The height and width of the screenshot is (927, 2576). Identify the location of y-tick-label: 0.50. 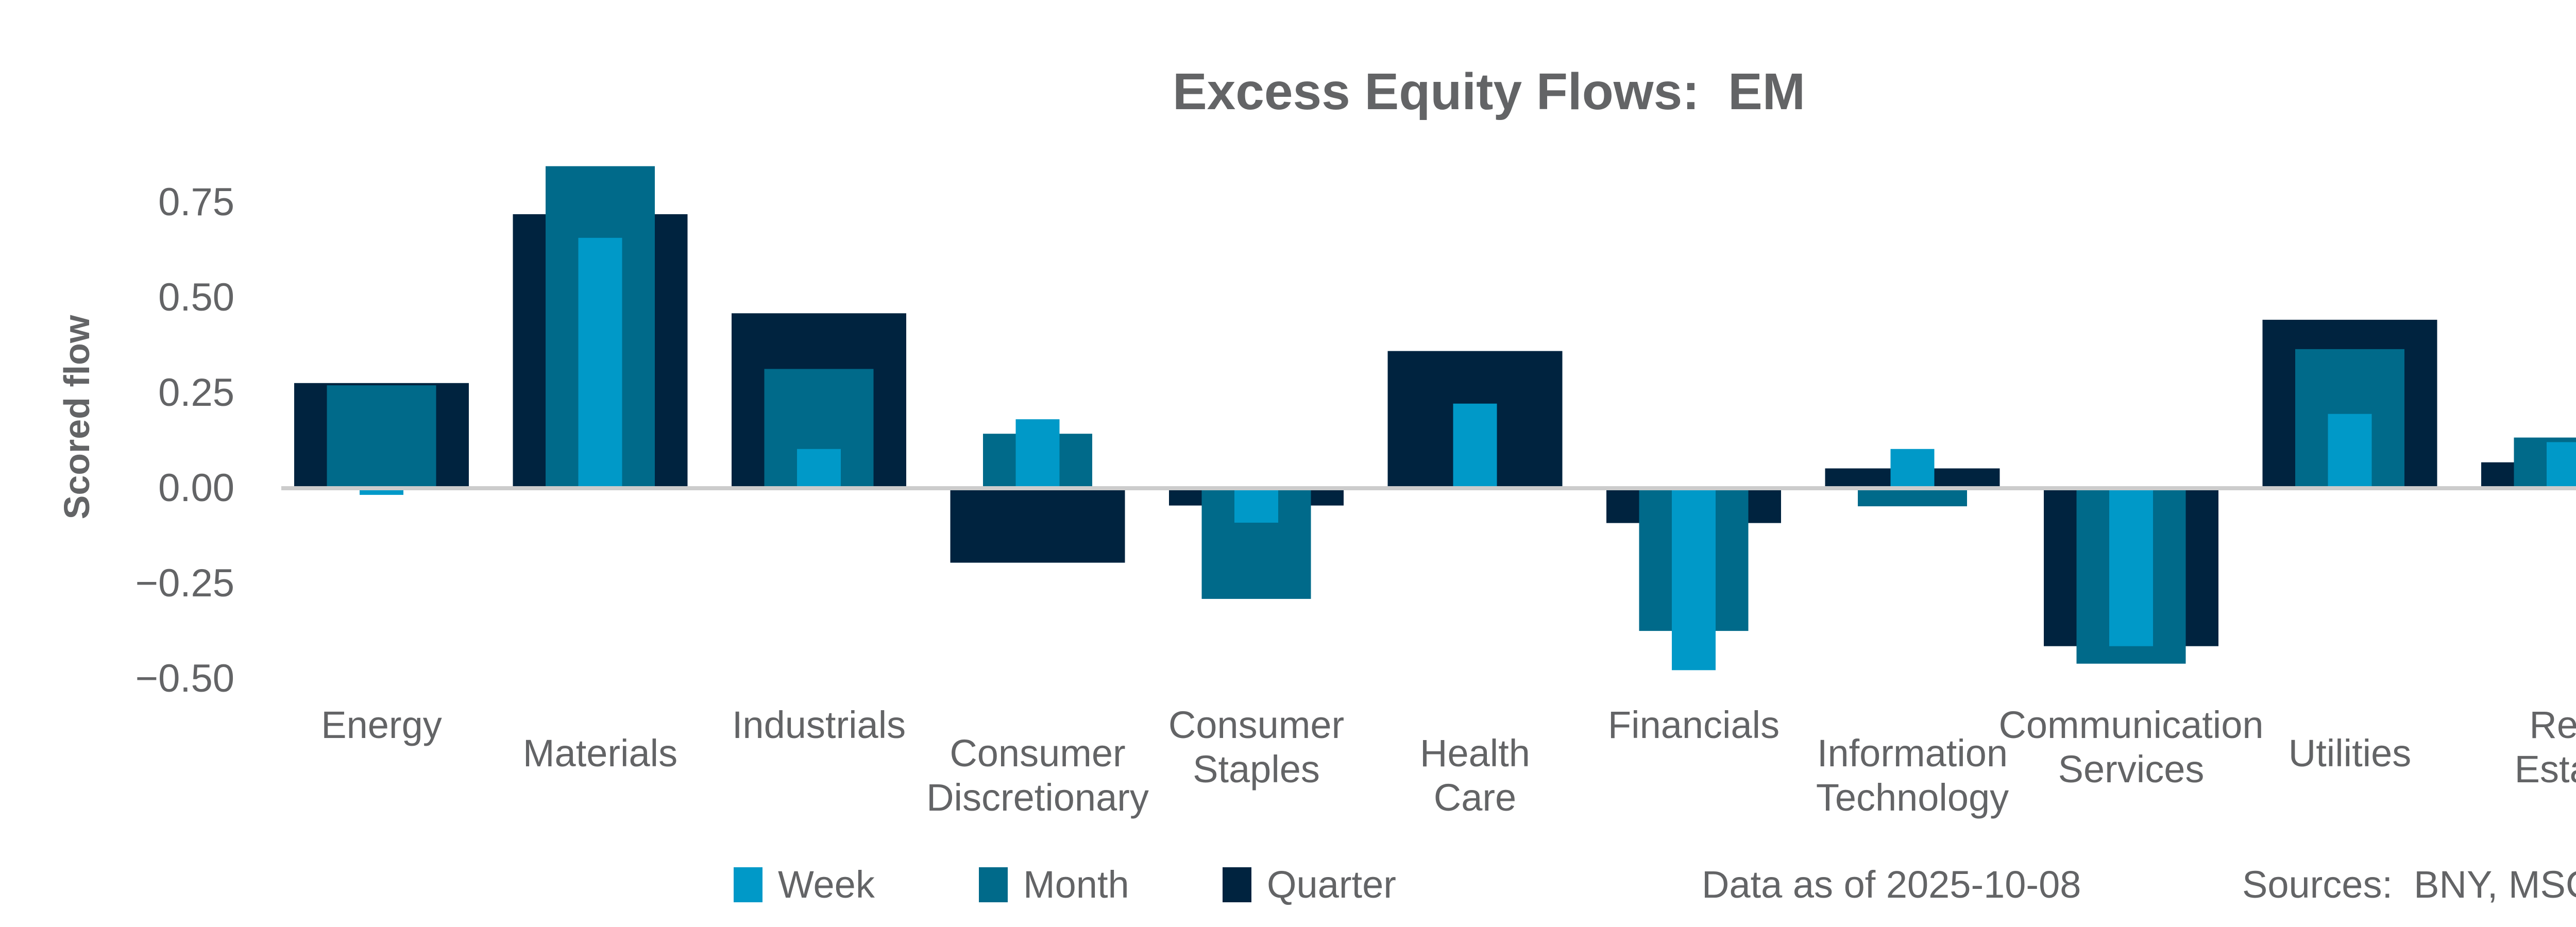
(196, 298).